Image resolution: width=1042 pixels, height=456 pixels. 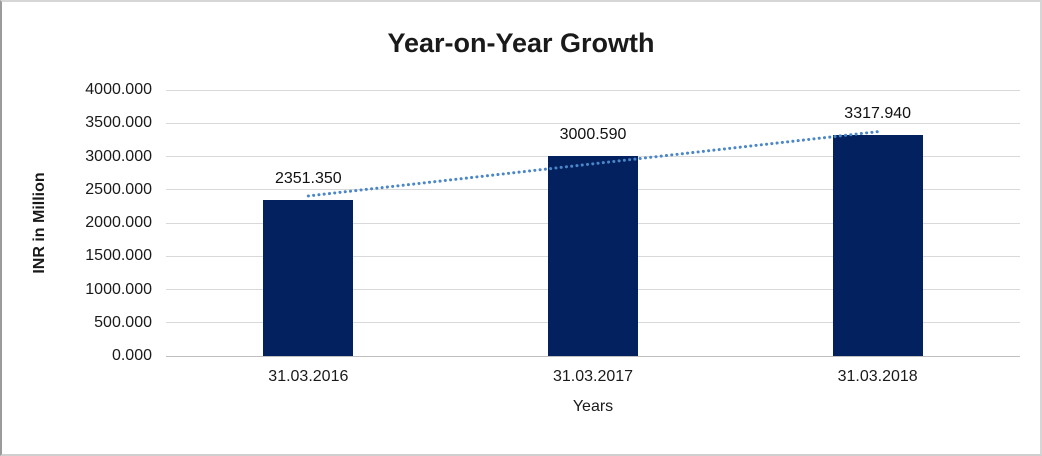 What do you see at coordinates (593, 256) in the screenshot?
I see `bar-31.03.2017` at bounding box center [593, 256].